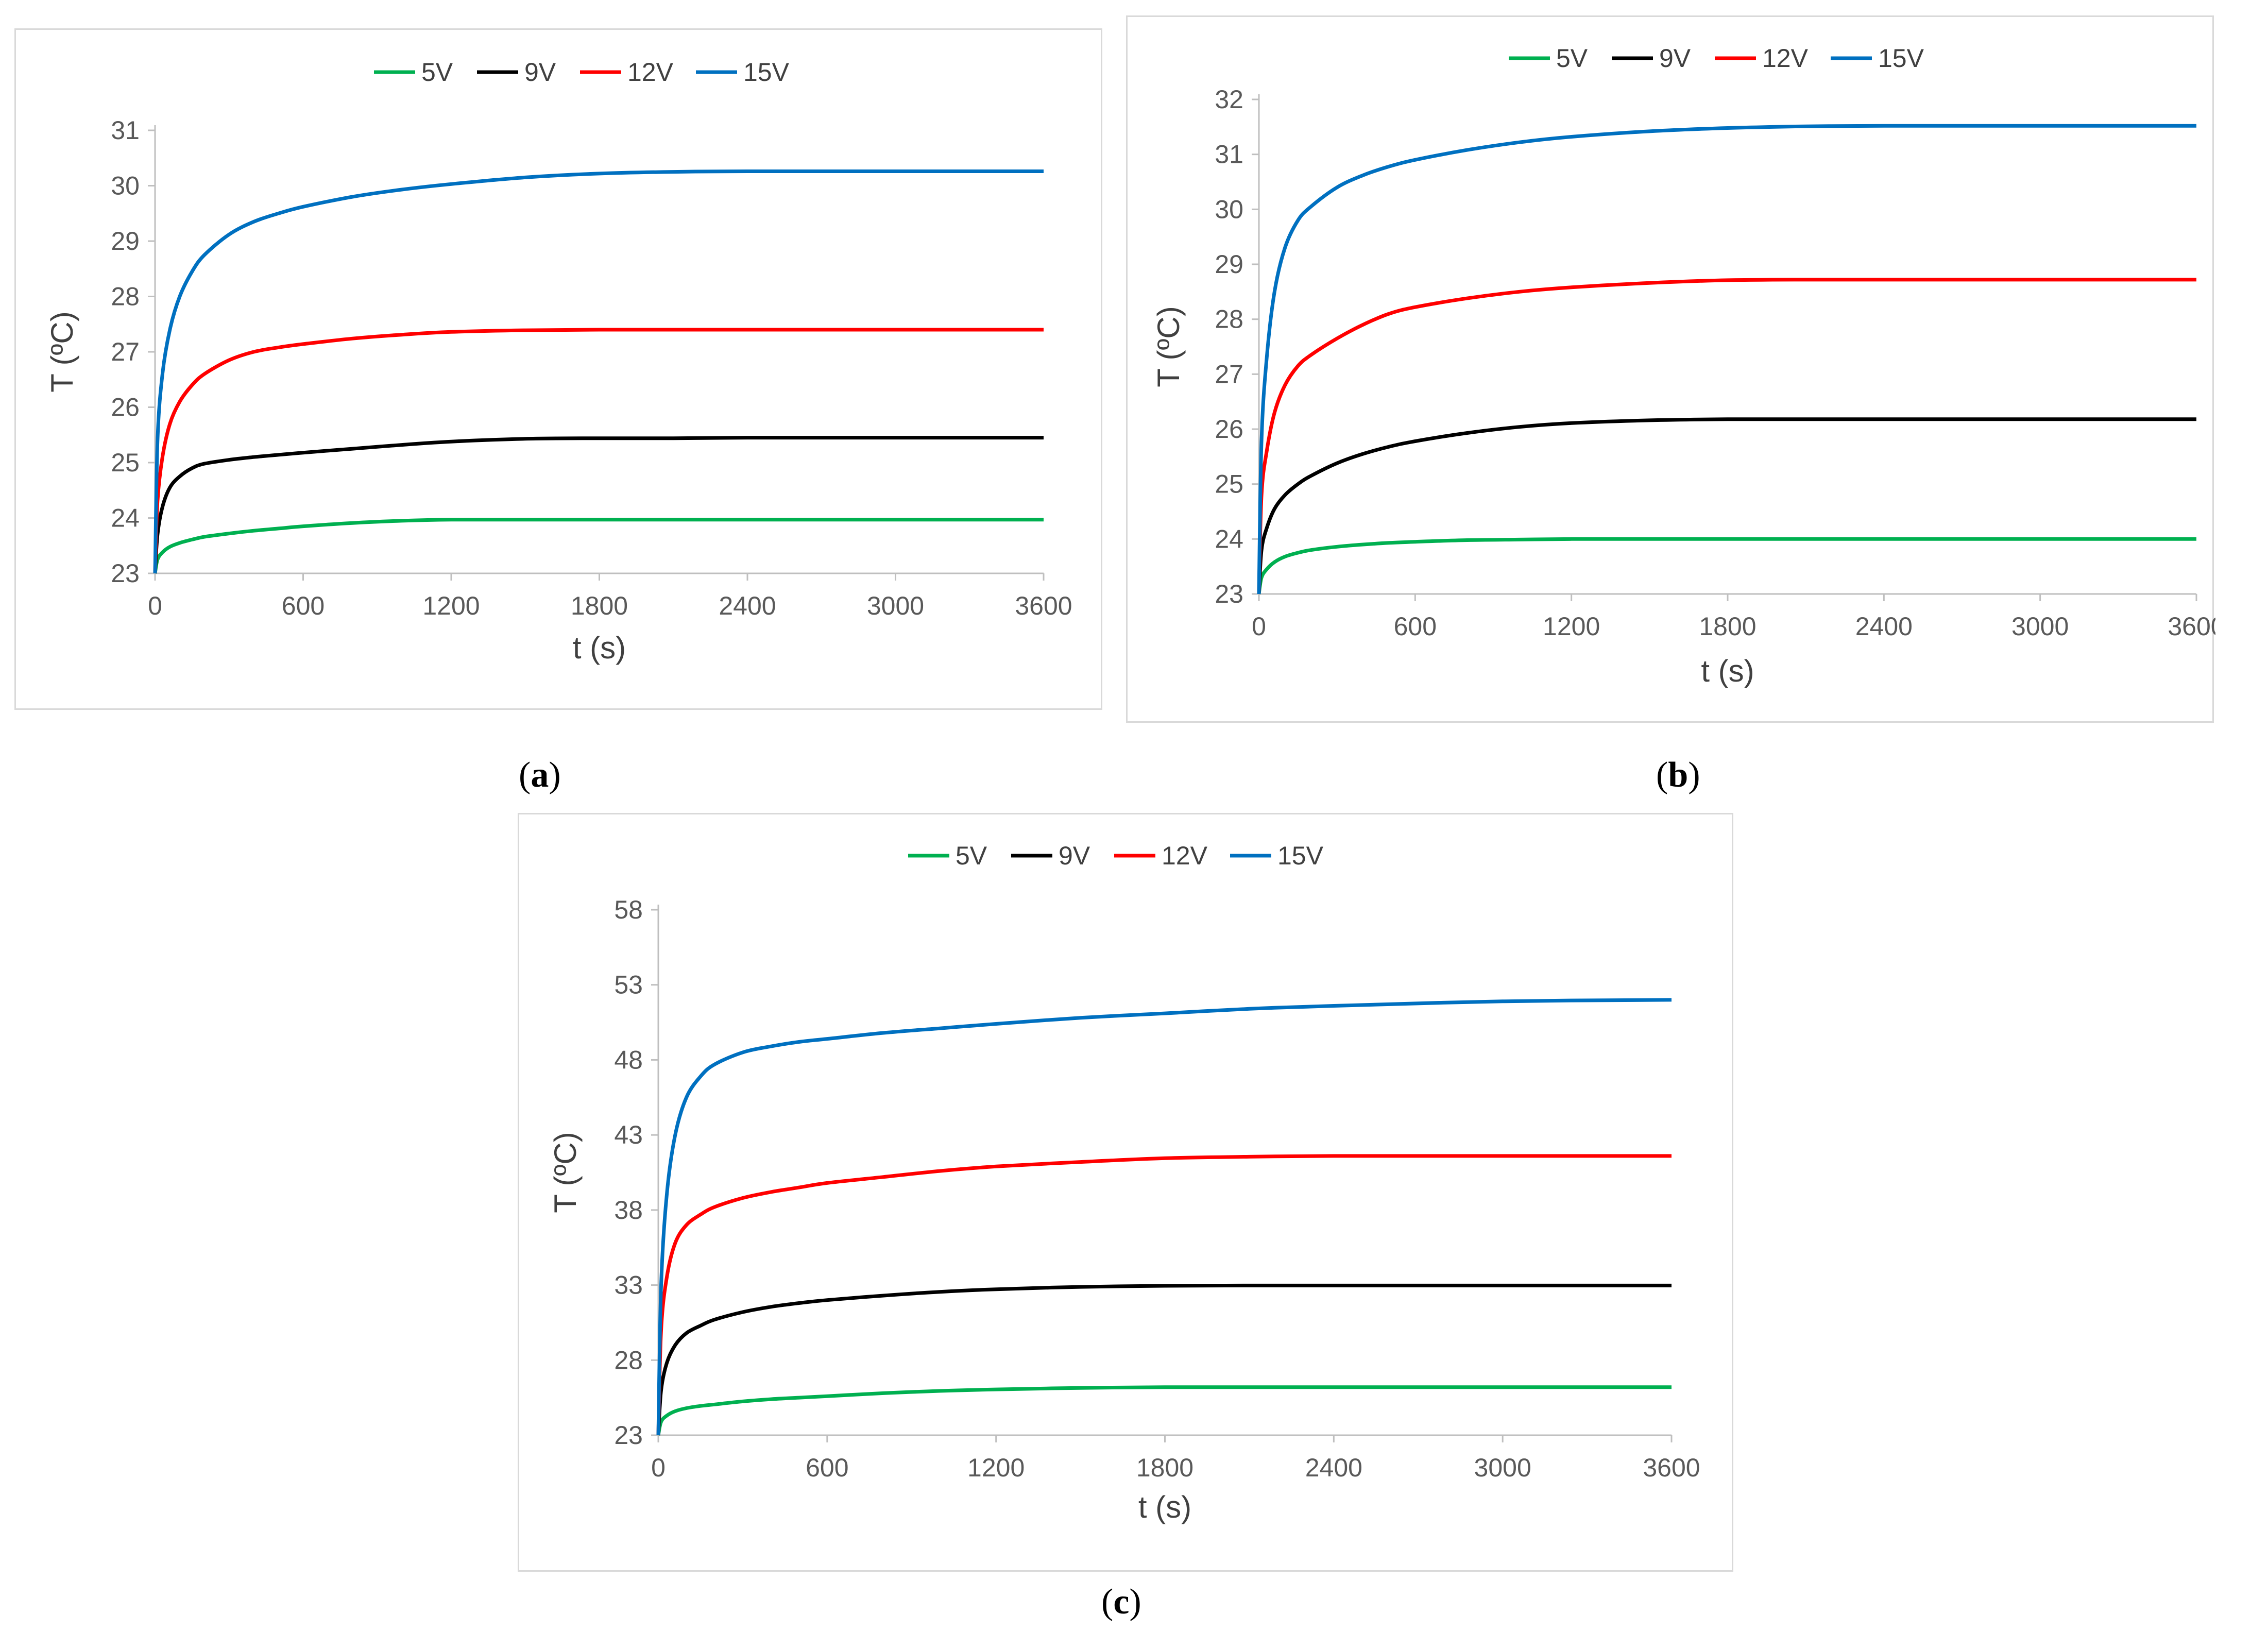 Image resolution: width=2268 pixels, height=1632 pixels. I want to click on y-tick-label: 53, so click(628, 985).